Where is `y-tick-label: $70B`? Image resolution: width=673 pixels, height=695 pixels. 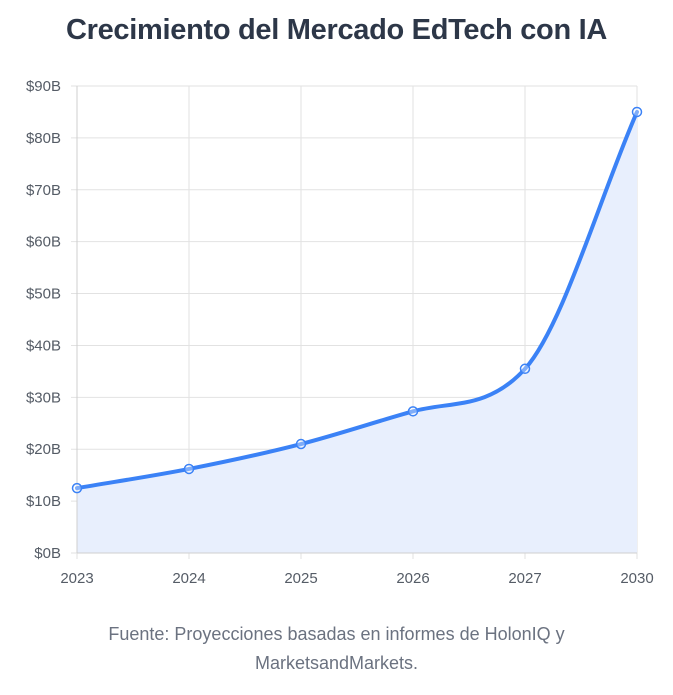
y-tick-label: $70B is located at coordinates (43, 190).